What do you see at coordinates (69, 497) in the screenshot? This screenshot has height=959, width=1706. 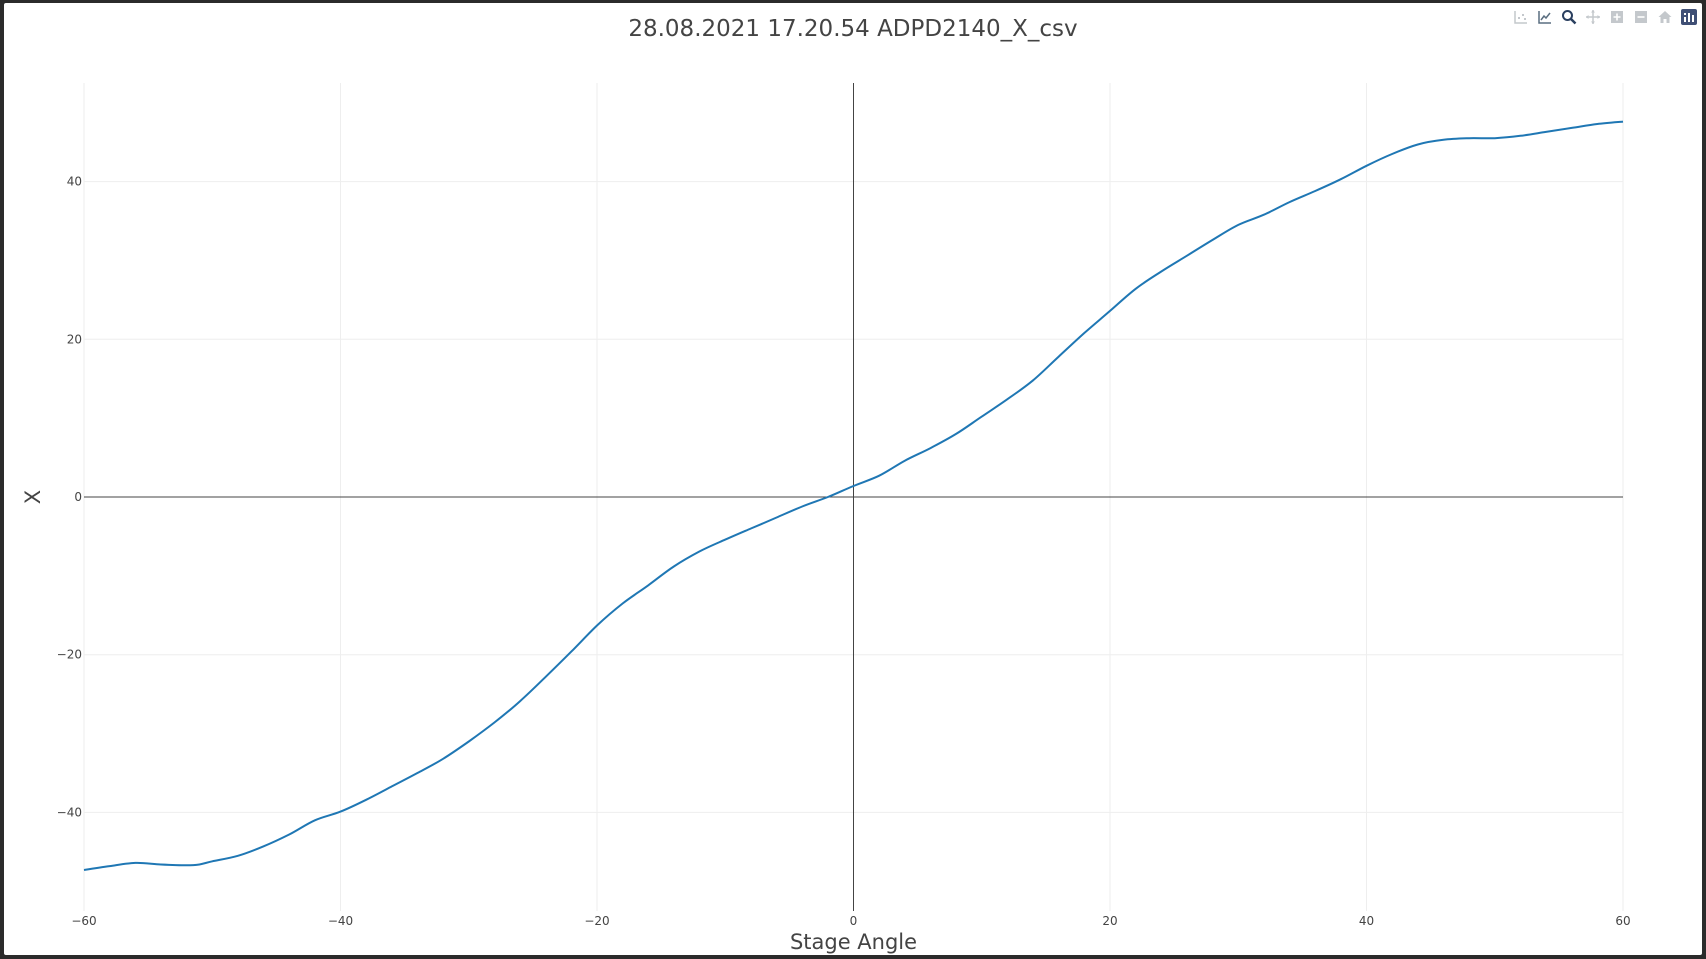 I see `y-tick-labels: −40 −20 0 20 40` at bounding box center [69, 497].